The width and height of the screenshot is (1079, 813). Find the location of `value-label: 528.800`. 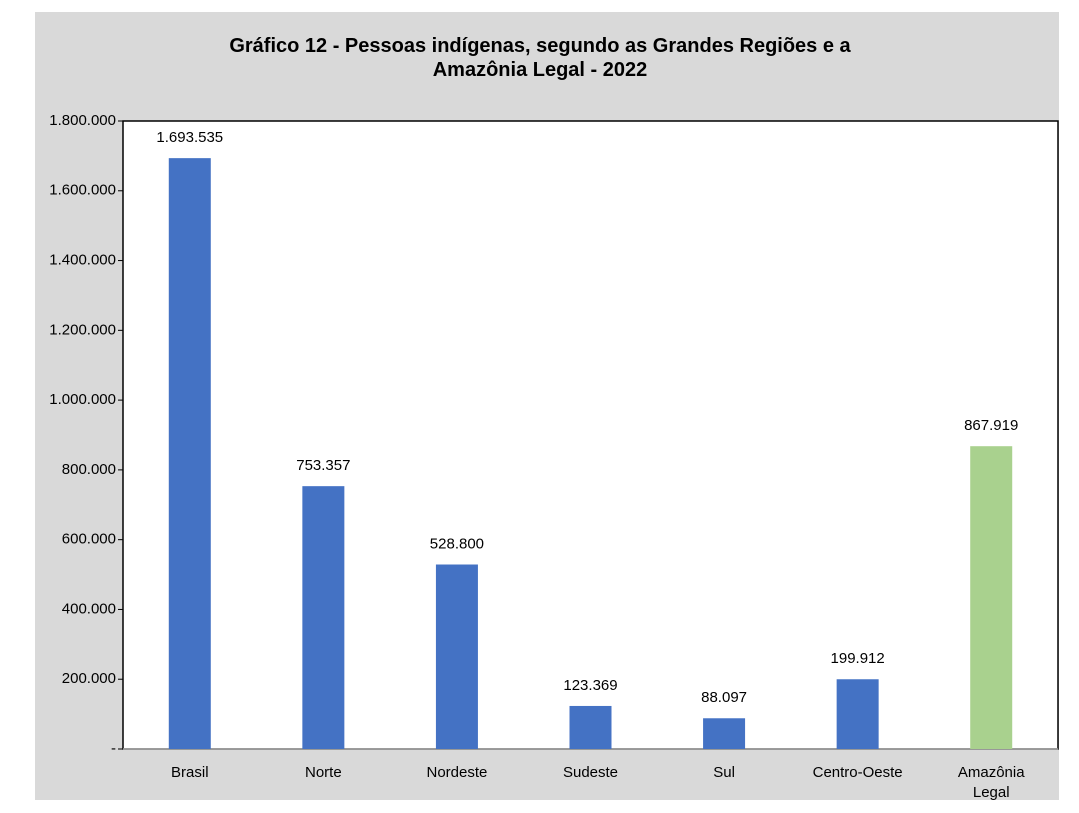

value-label: 528.800 is located at coordinates (457, 543).